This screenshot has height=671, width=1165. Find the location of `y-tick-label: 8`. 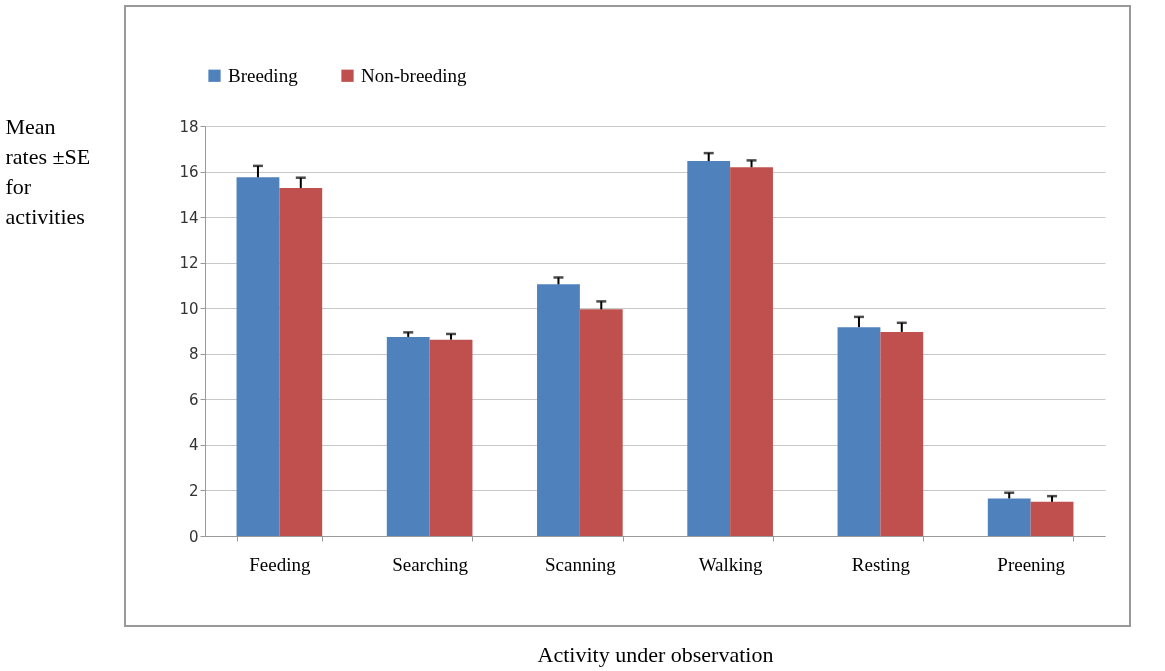

y-tick-label: 8 is located at coordinates (193, 354).